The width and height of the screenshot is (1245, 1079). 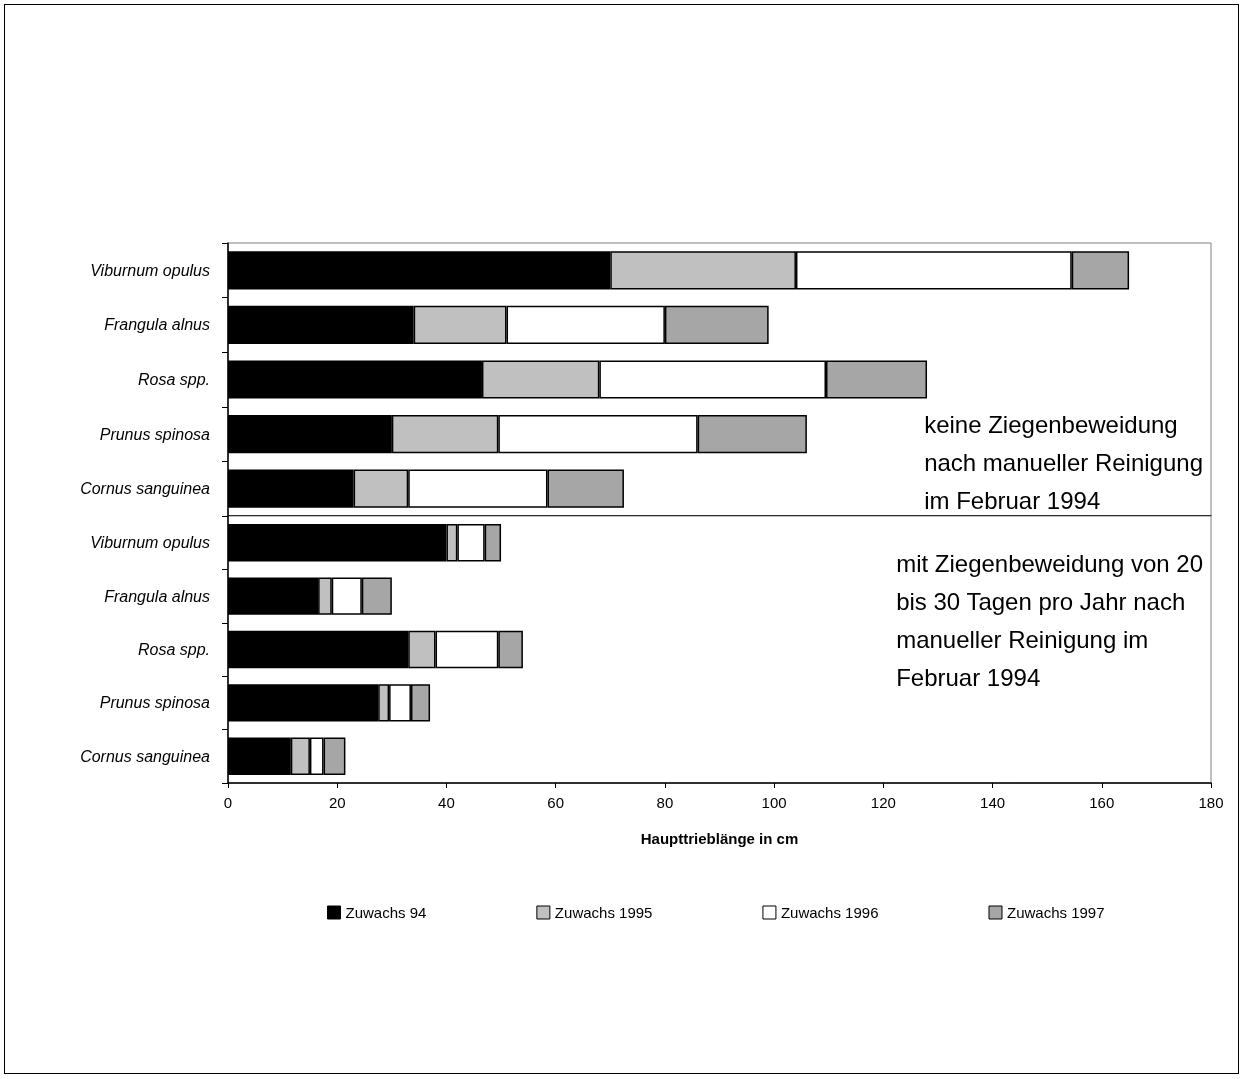 I want to click on x-tick-label: 100, so click(x=774, y=802).